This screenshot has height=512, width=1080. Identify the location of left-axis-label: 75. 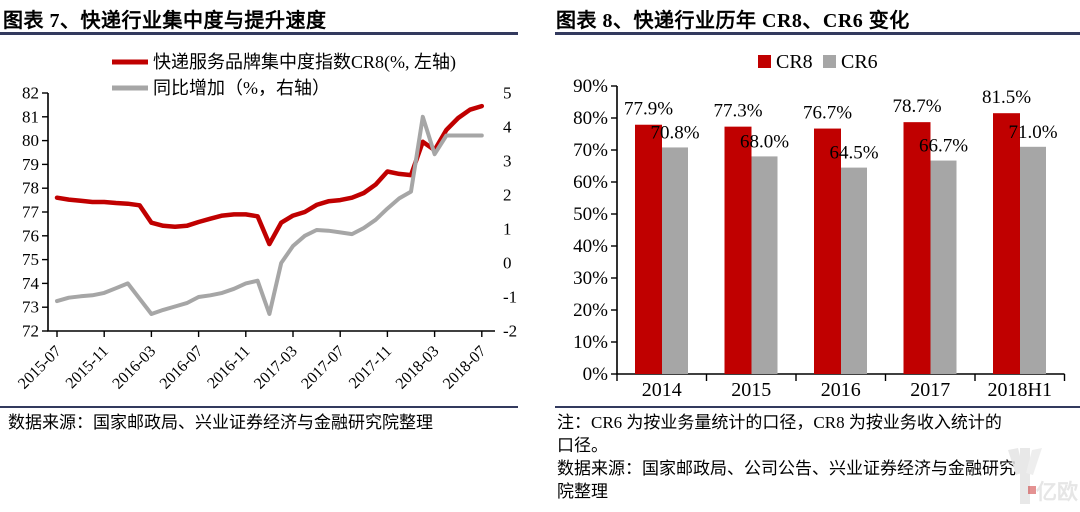
(30, 259).